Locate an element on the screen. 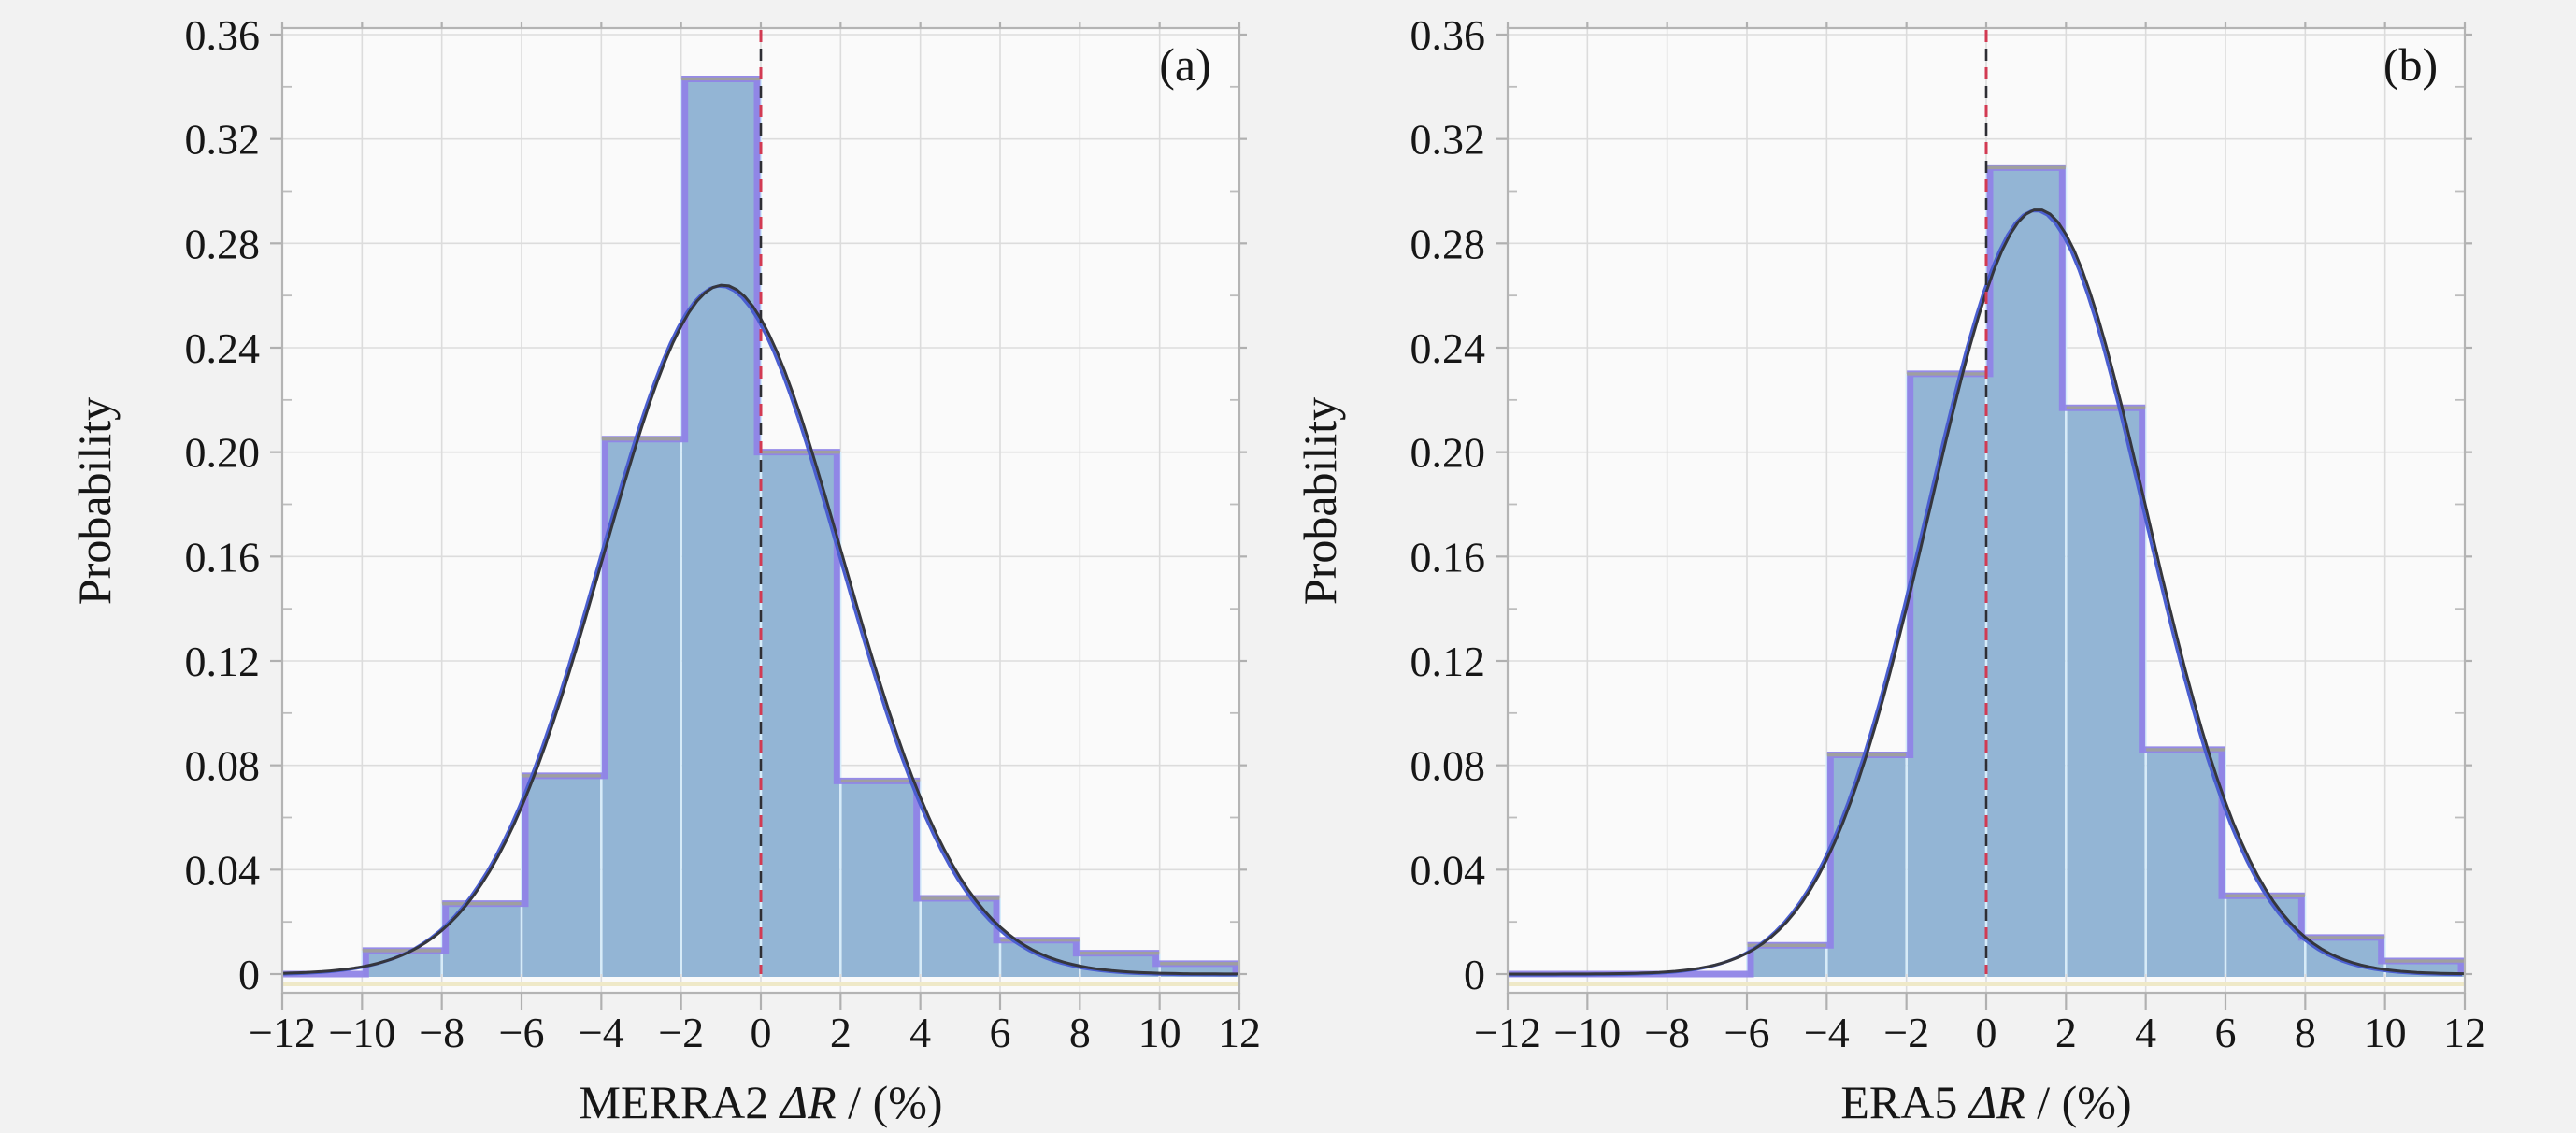  panel-label: (b) is located at coordinates (2410, 64).